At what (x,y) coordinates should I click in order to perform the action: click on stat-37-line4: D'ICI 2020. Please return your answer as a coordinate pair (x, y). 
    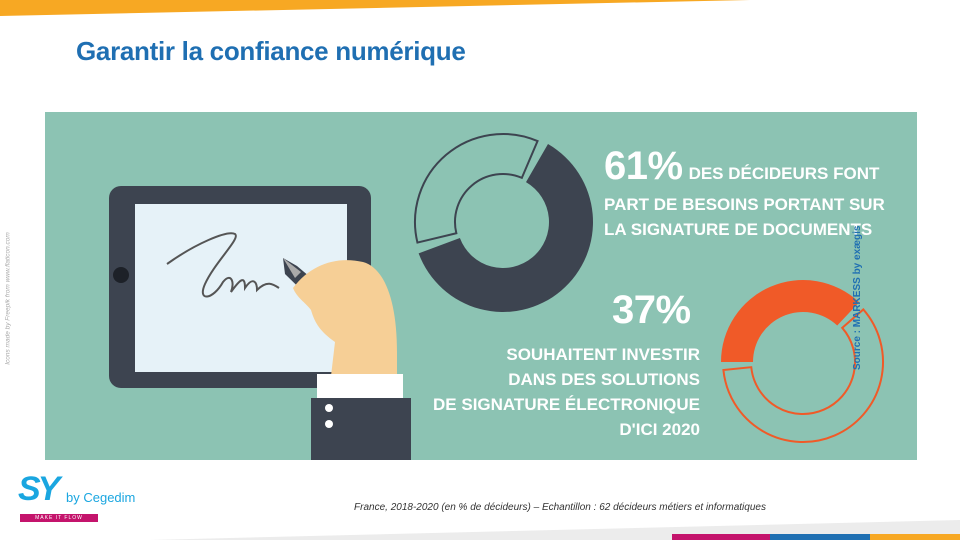
    Looking at the image, I should click on (659, 429).